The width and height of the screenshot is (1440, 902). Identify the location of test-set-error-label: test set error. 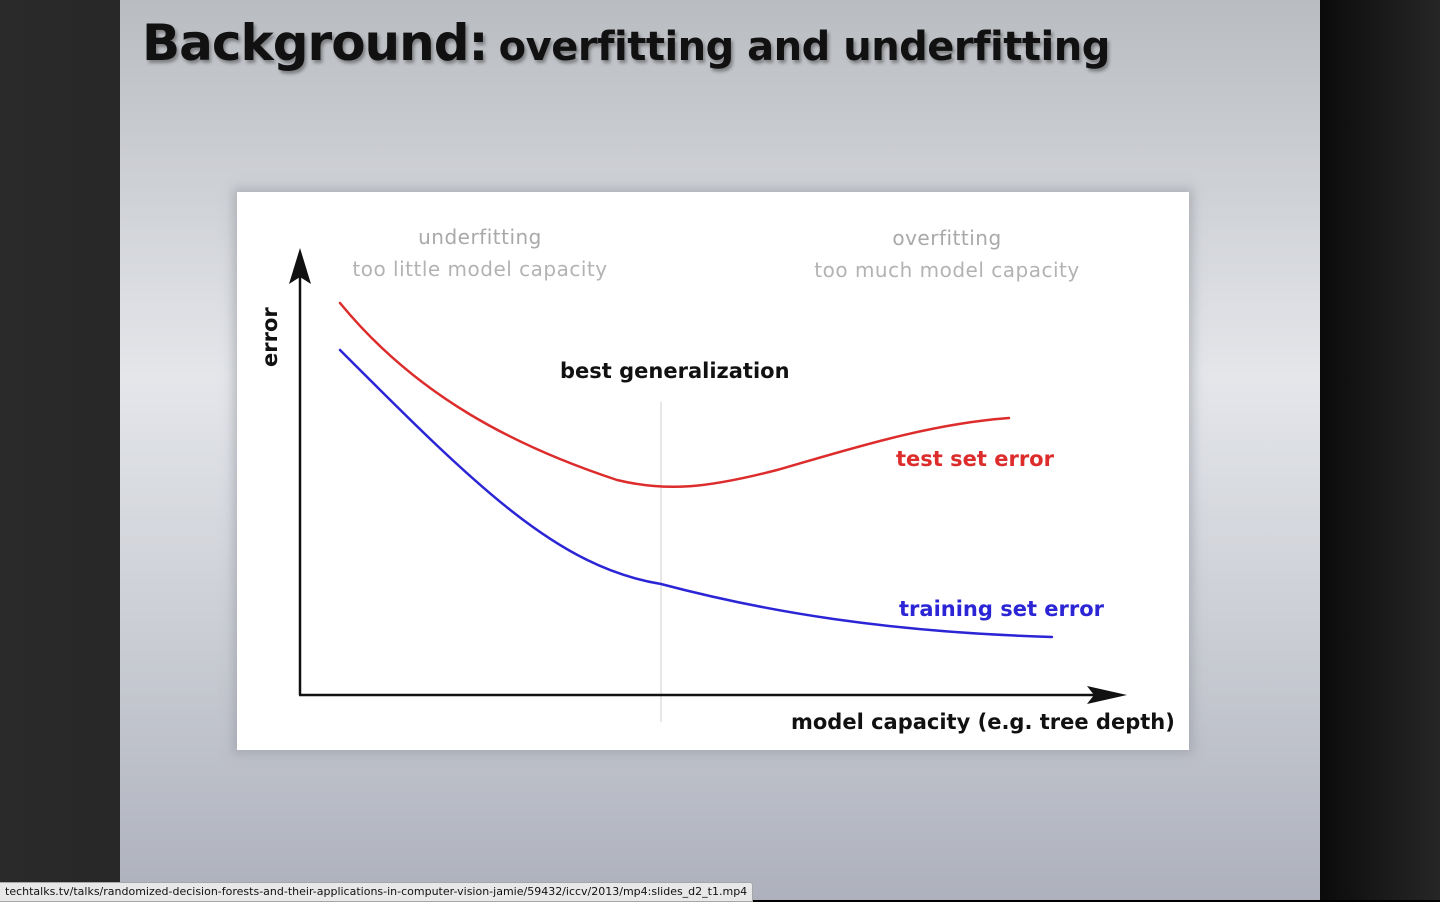
(975, 459).